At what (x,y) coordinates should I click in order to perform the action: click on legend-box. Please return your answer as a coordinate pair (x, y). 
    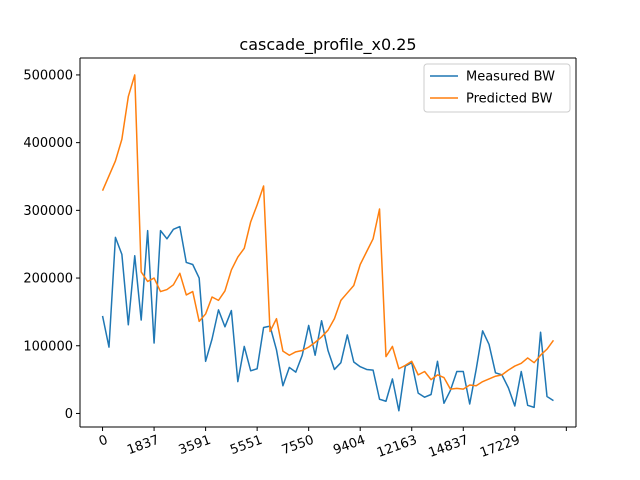
    Looking at the image, I should click on (497, 88).